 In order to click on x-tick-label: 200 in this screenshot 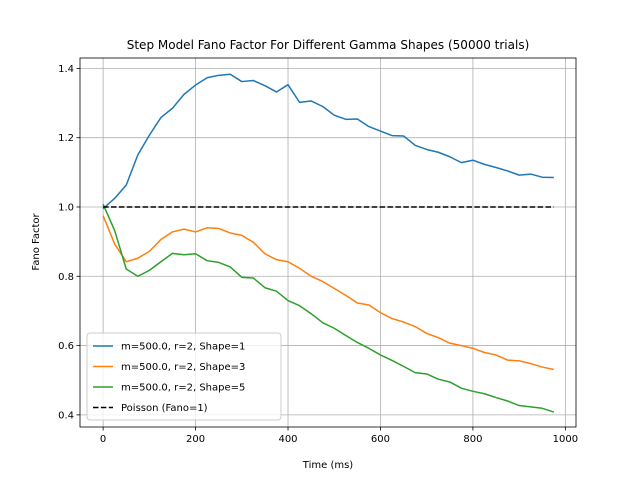, I will do `click(195, 439)`.